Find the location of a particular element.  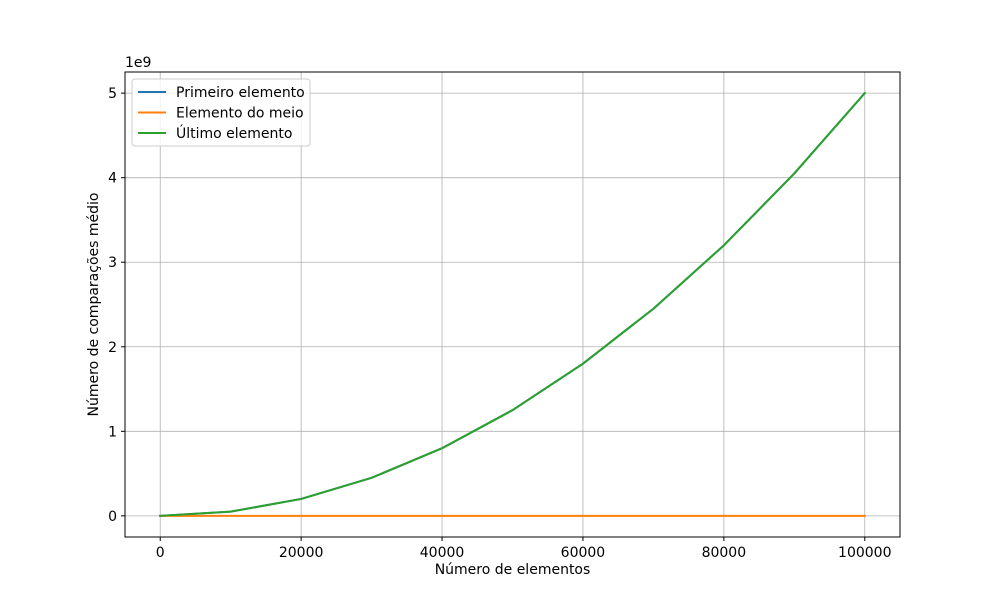

y-axis-ticks: 0 1 2 3 4 5 is located at coordinates (116, 305).